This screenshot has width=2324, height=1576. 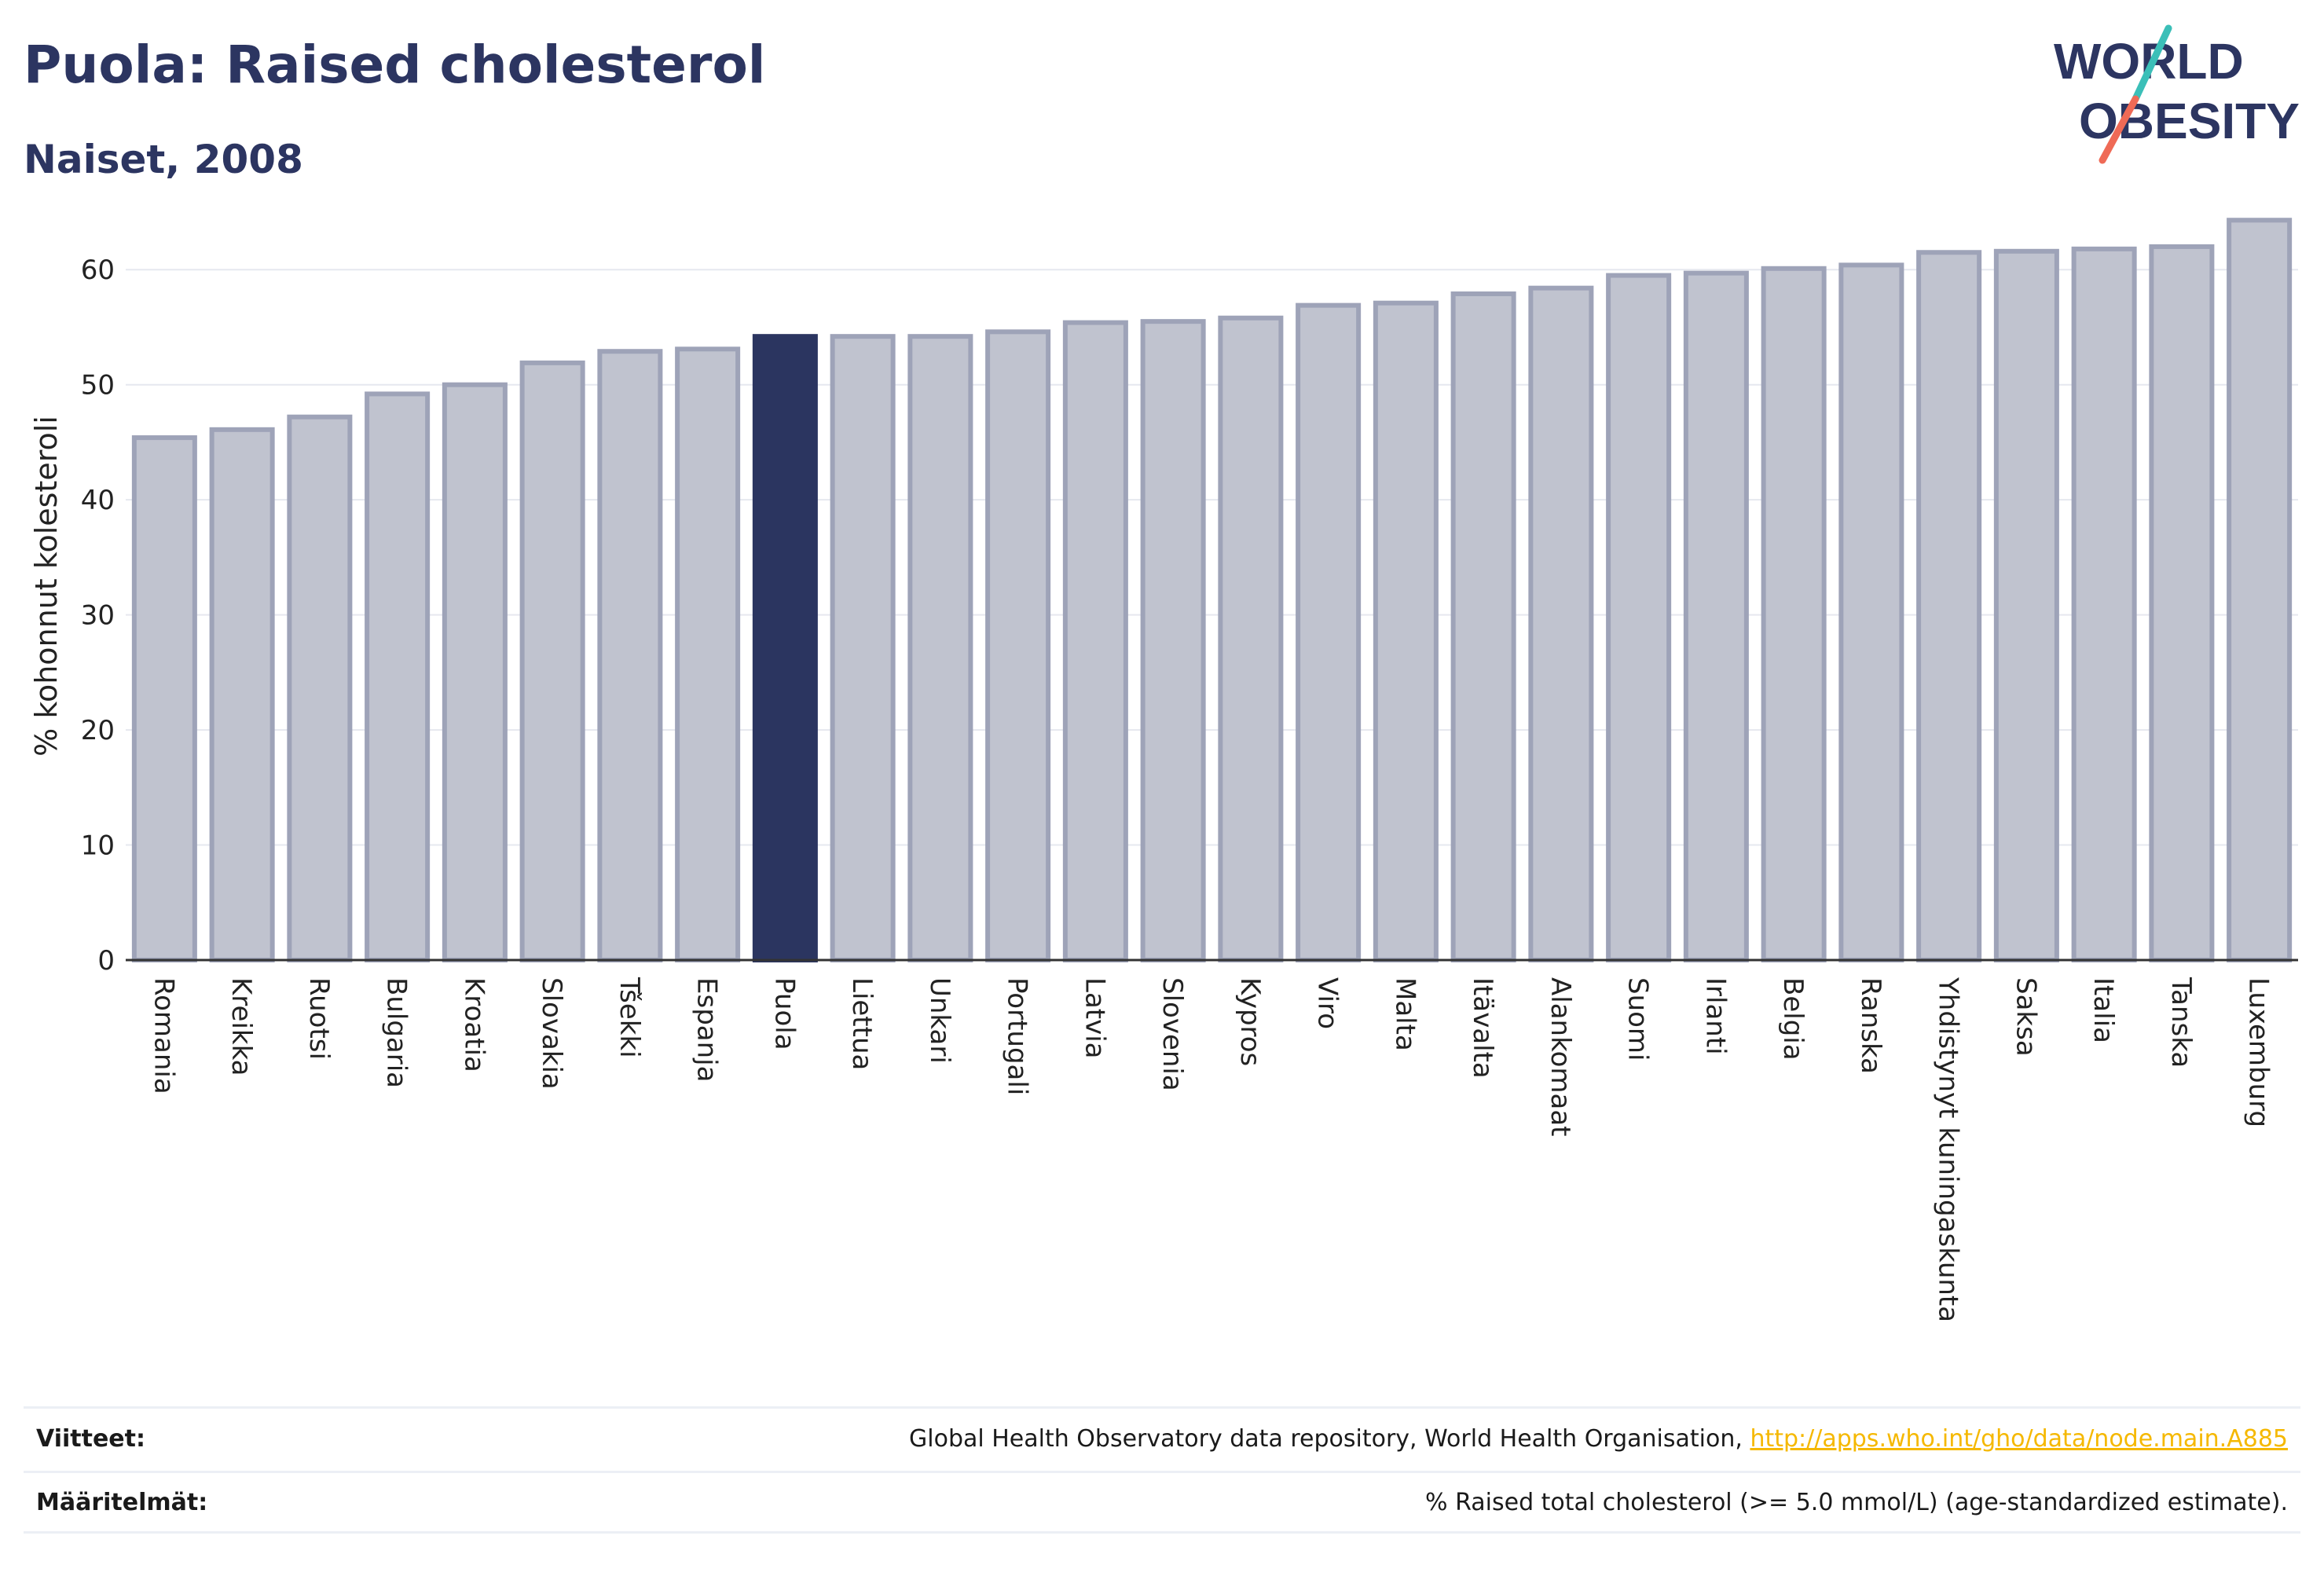 I want to click on x-tick-label: Saksa, so click(x=2025, y=1017).